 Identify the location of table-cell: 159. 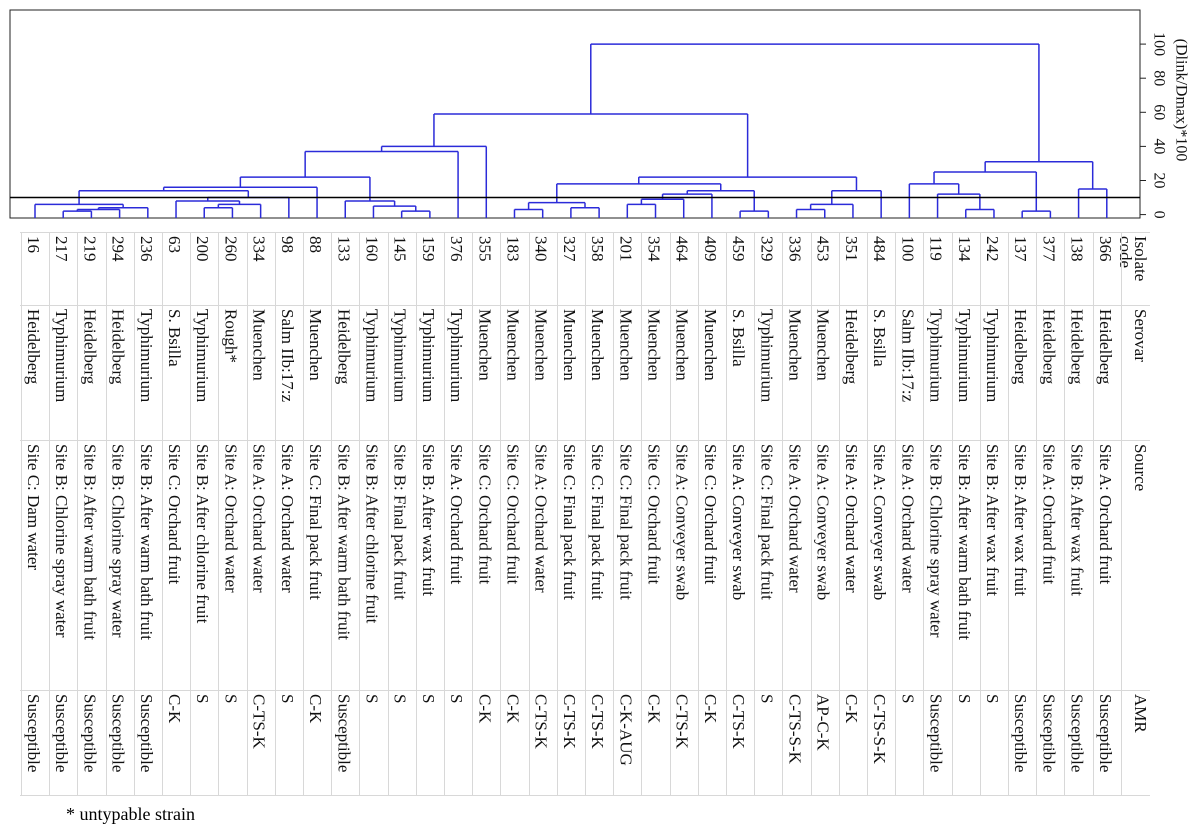
(428, 249).